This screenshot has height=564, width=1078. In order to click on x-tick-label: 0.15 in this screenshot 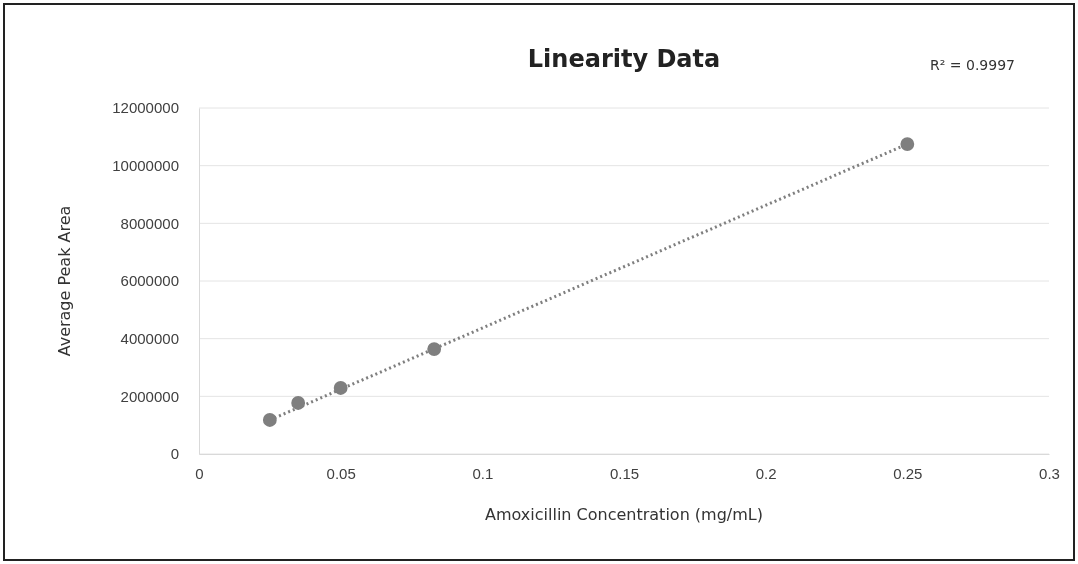, I will do `click(624, 473)`.